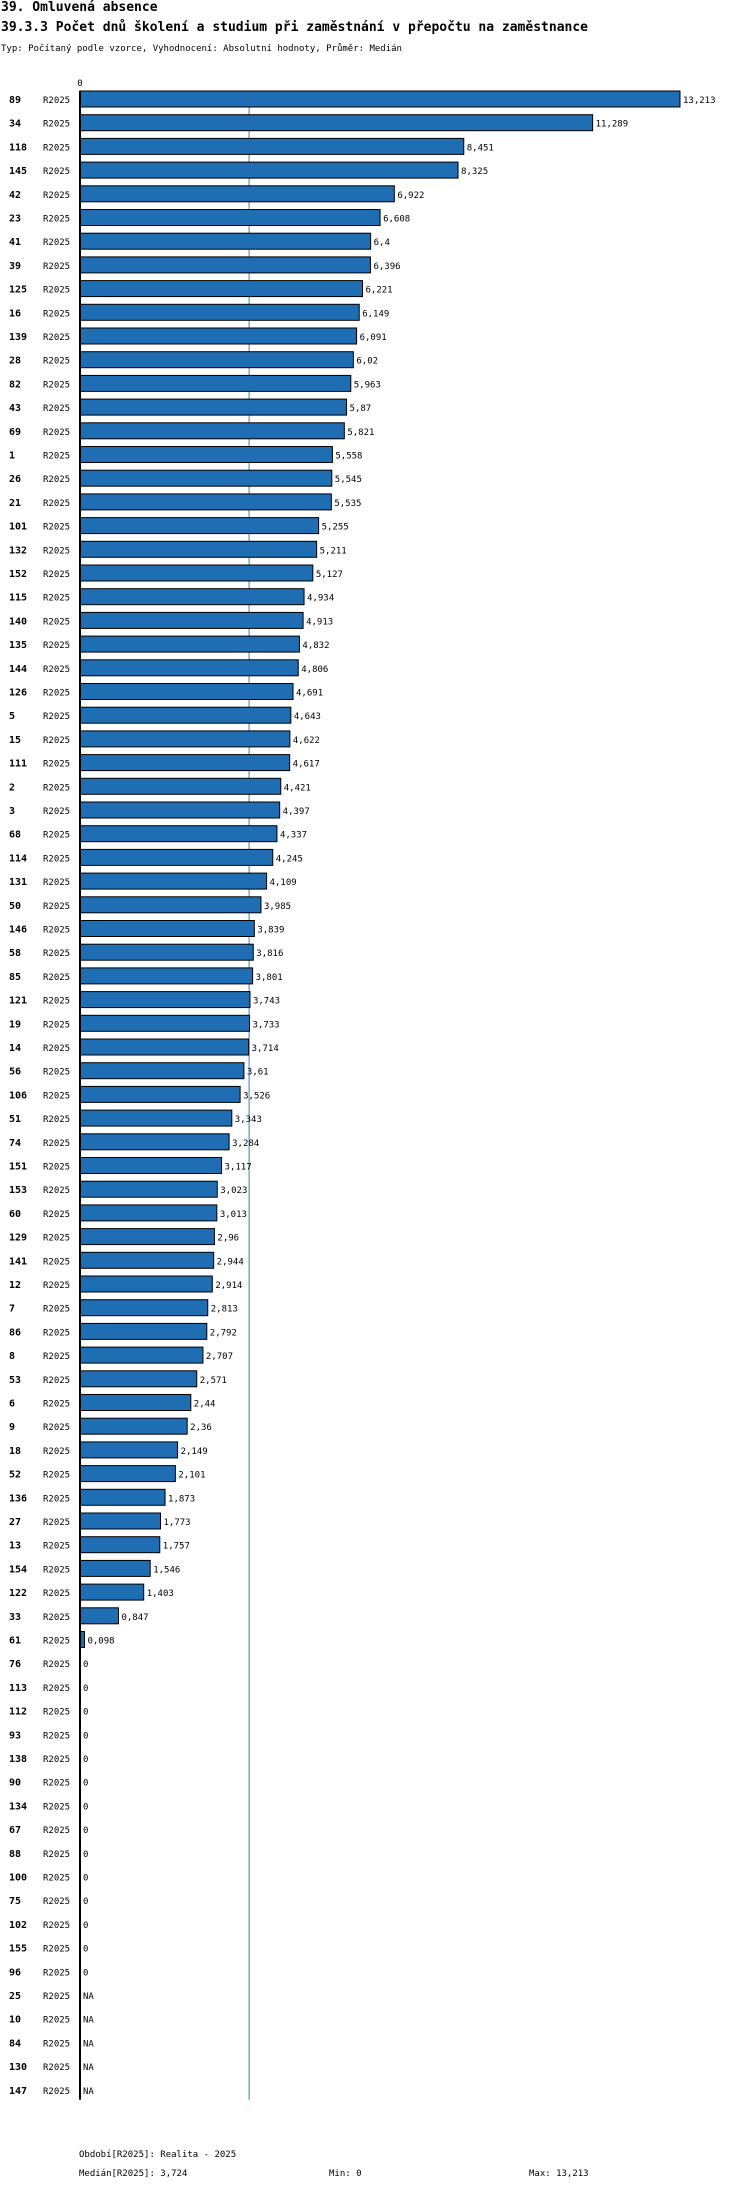 The width and height of the screenshot is (750, 2192). I want to click on row-id-label: 88, so click(15, 1854).